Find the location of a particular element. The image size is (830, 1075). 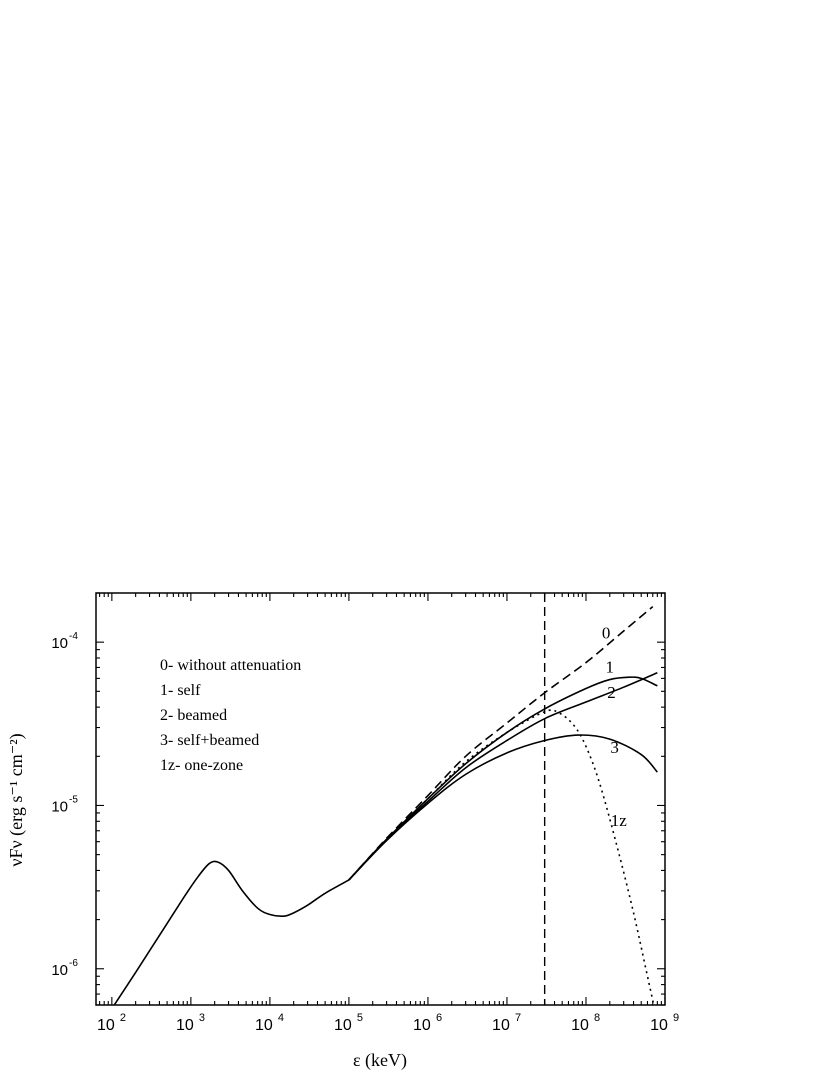

y-tick-exponent: -6 is located at coordinates (73, 963).